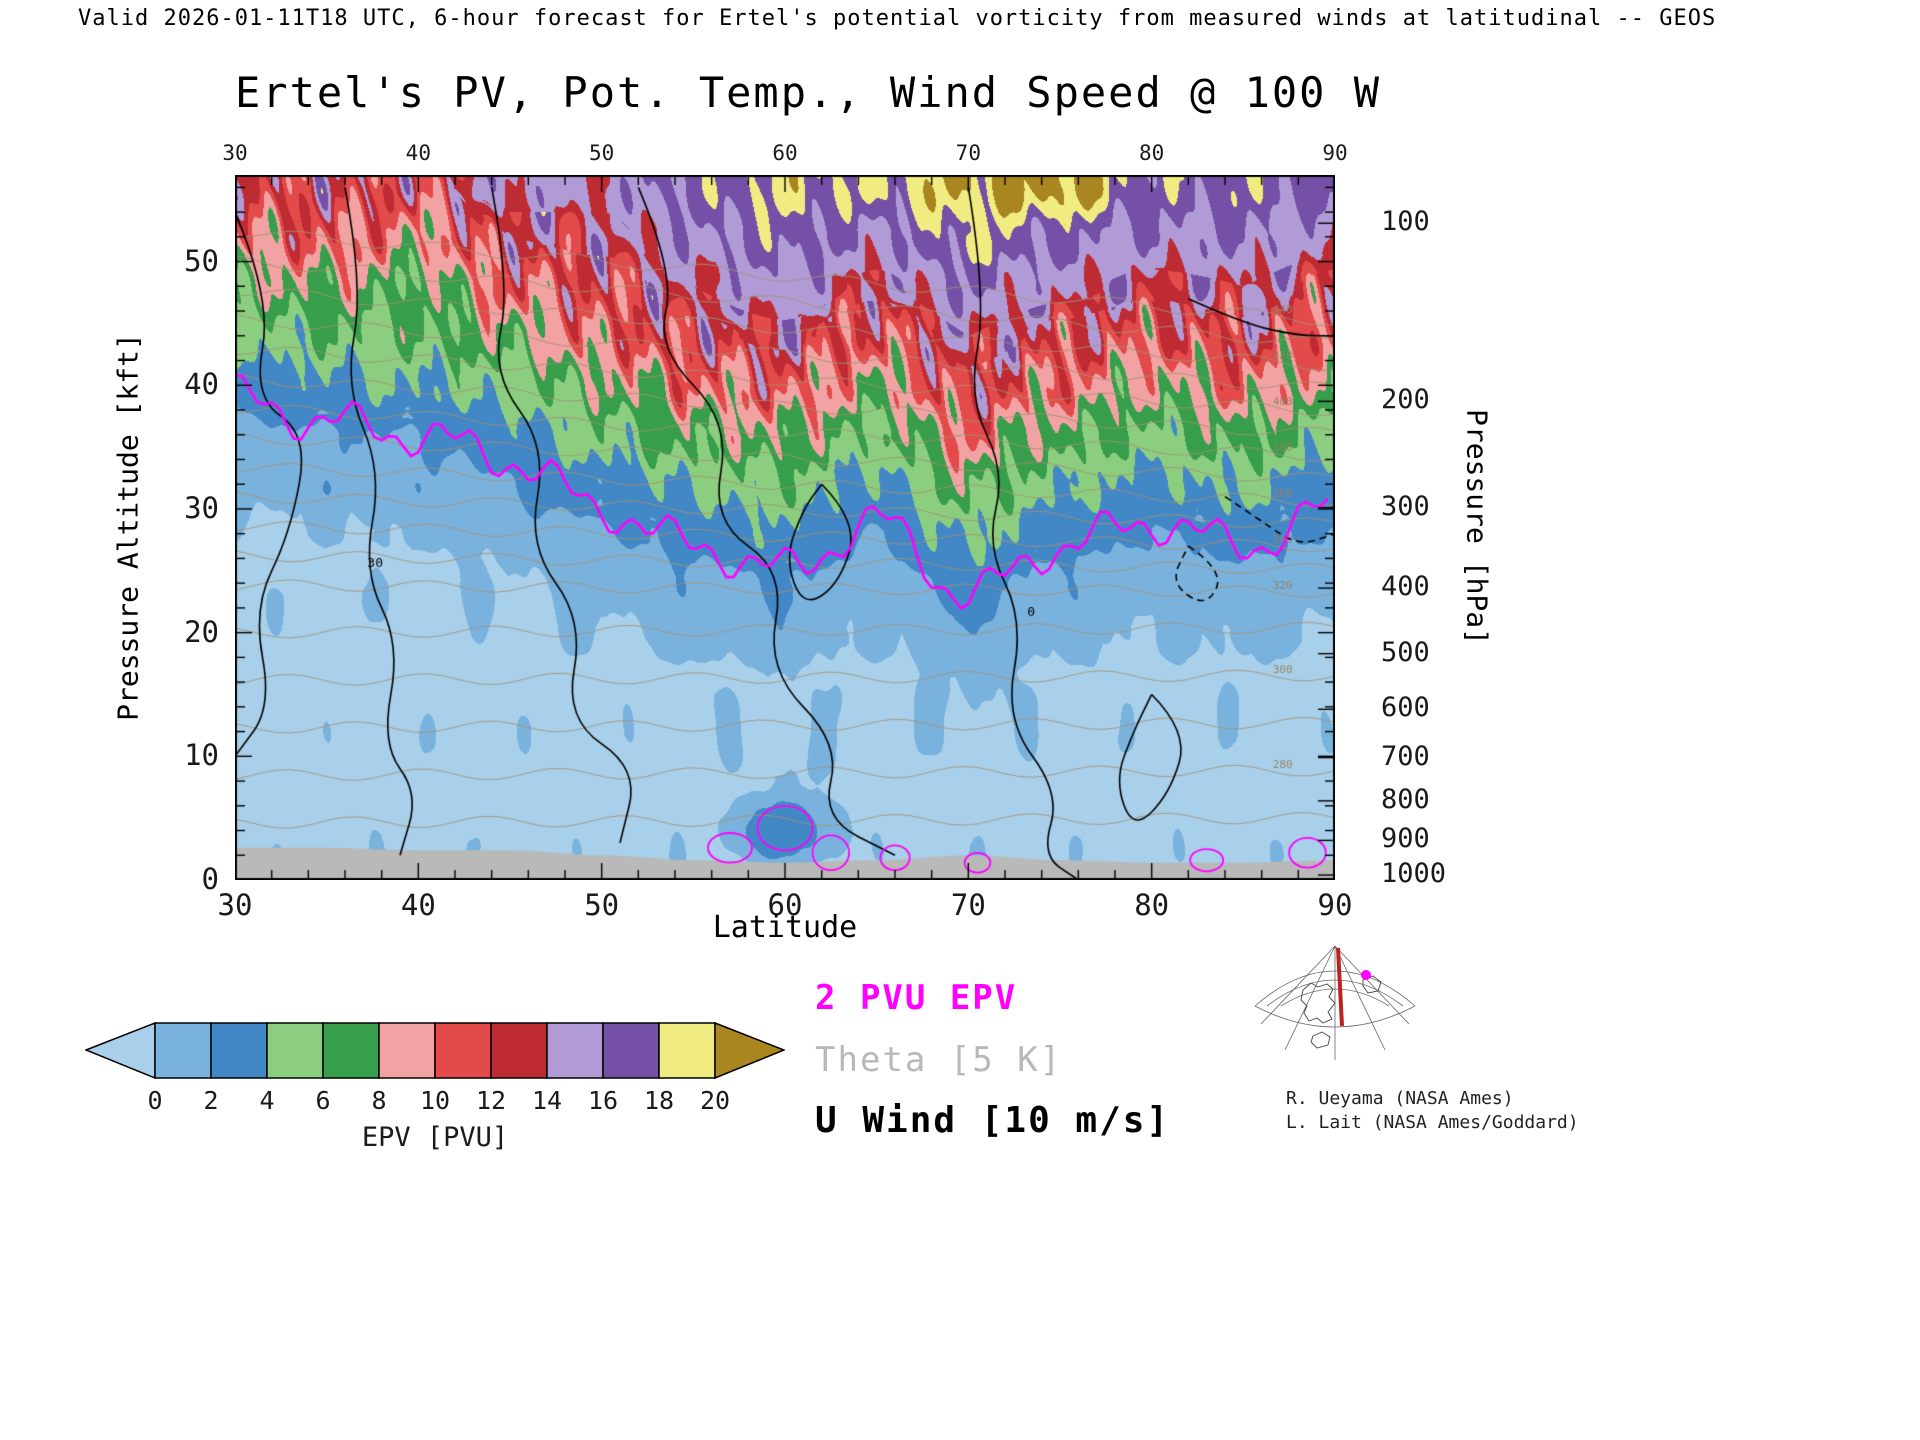  Describe the element at coordinates (1405, 222) in the screenshot. I see `pressure-tick-label: 100` at that location.